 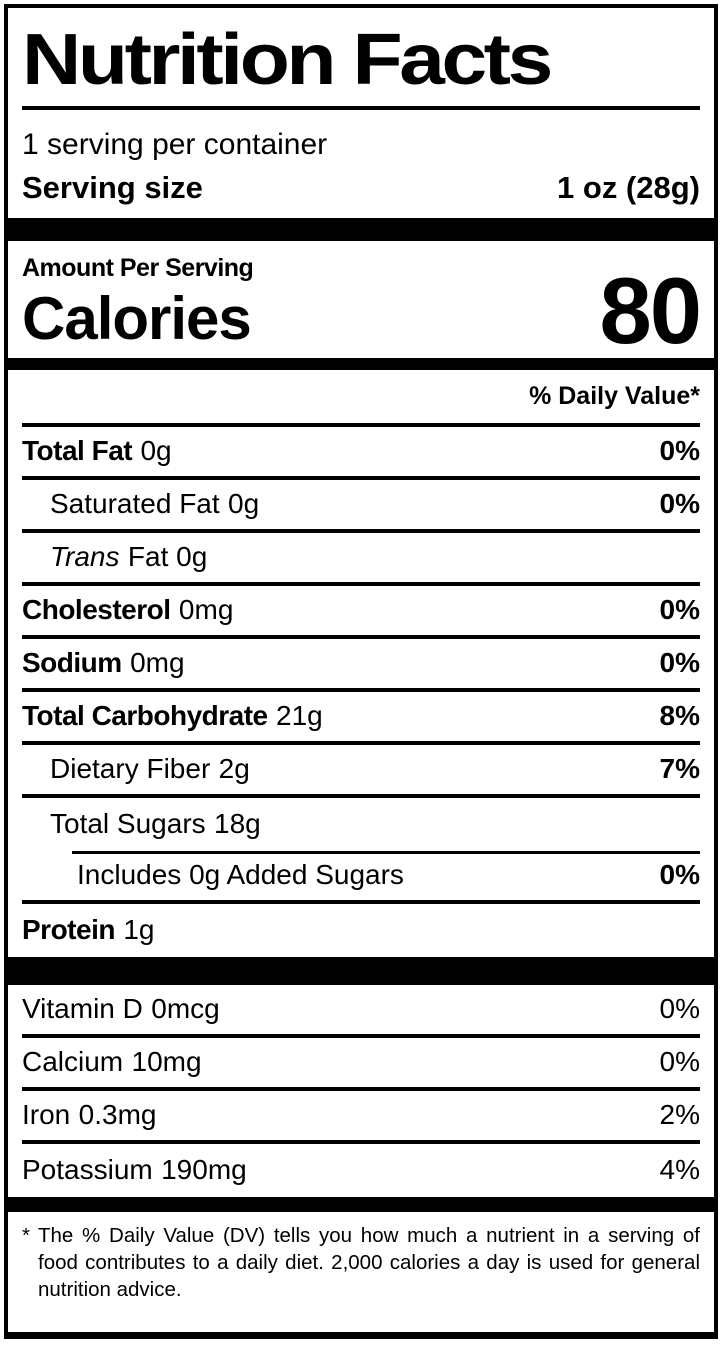 I want to click on nutrient-row-dietary-fiber: Dietary Fiber 2g 7%, so click(x=361, y=771).